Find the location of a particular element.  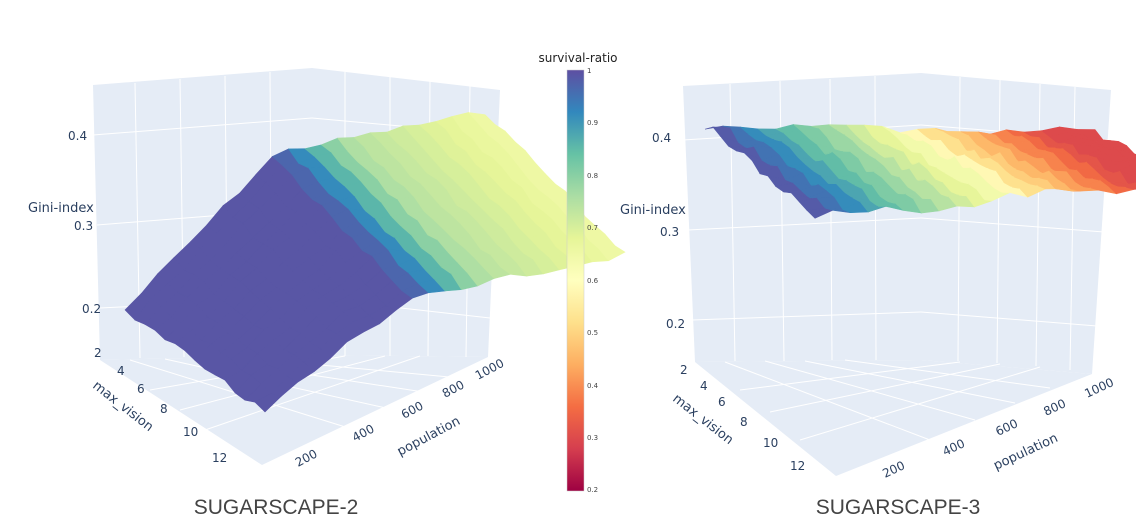

floor-left is located at coordinates (294, 410).